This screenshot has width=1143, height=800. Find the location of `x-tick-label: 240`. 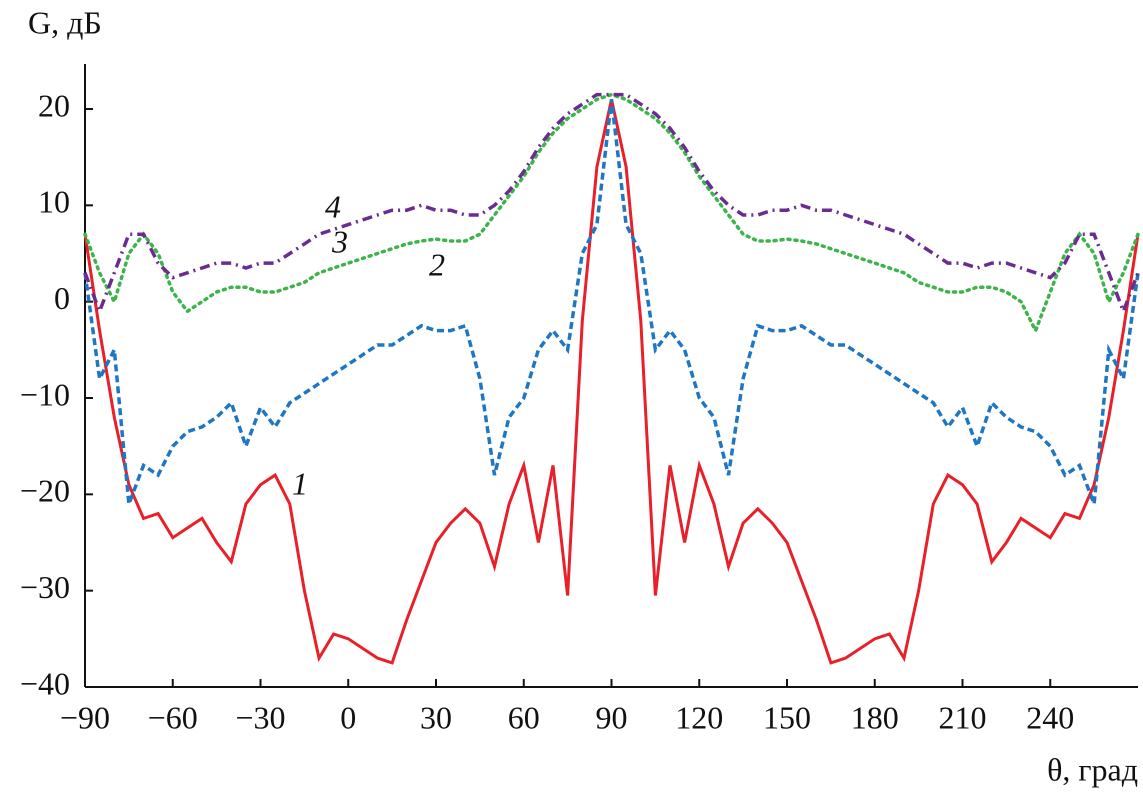

x-tick-label: 240 is located at coordinates (1050, 717).